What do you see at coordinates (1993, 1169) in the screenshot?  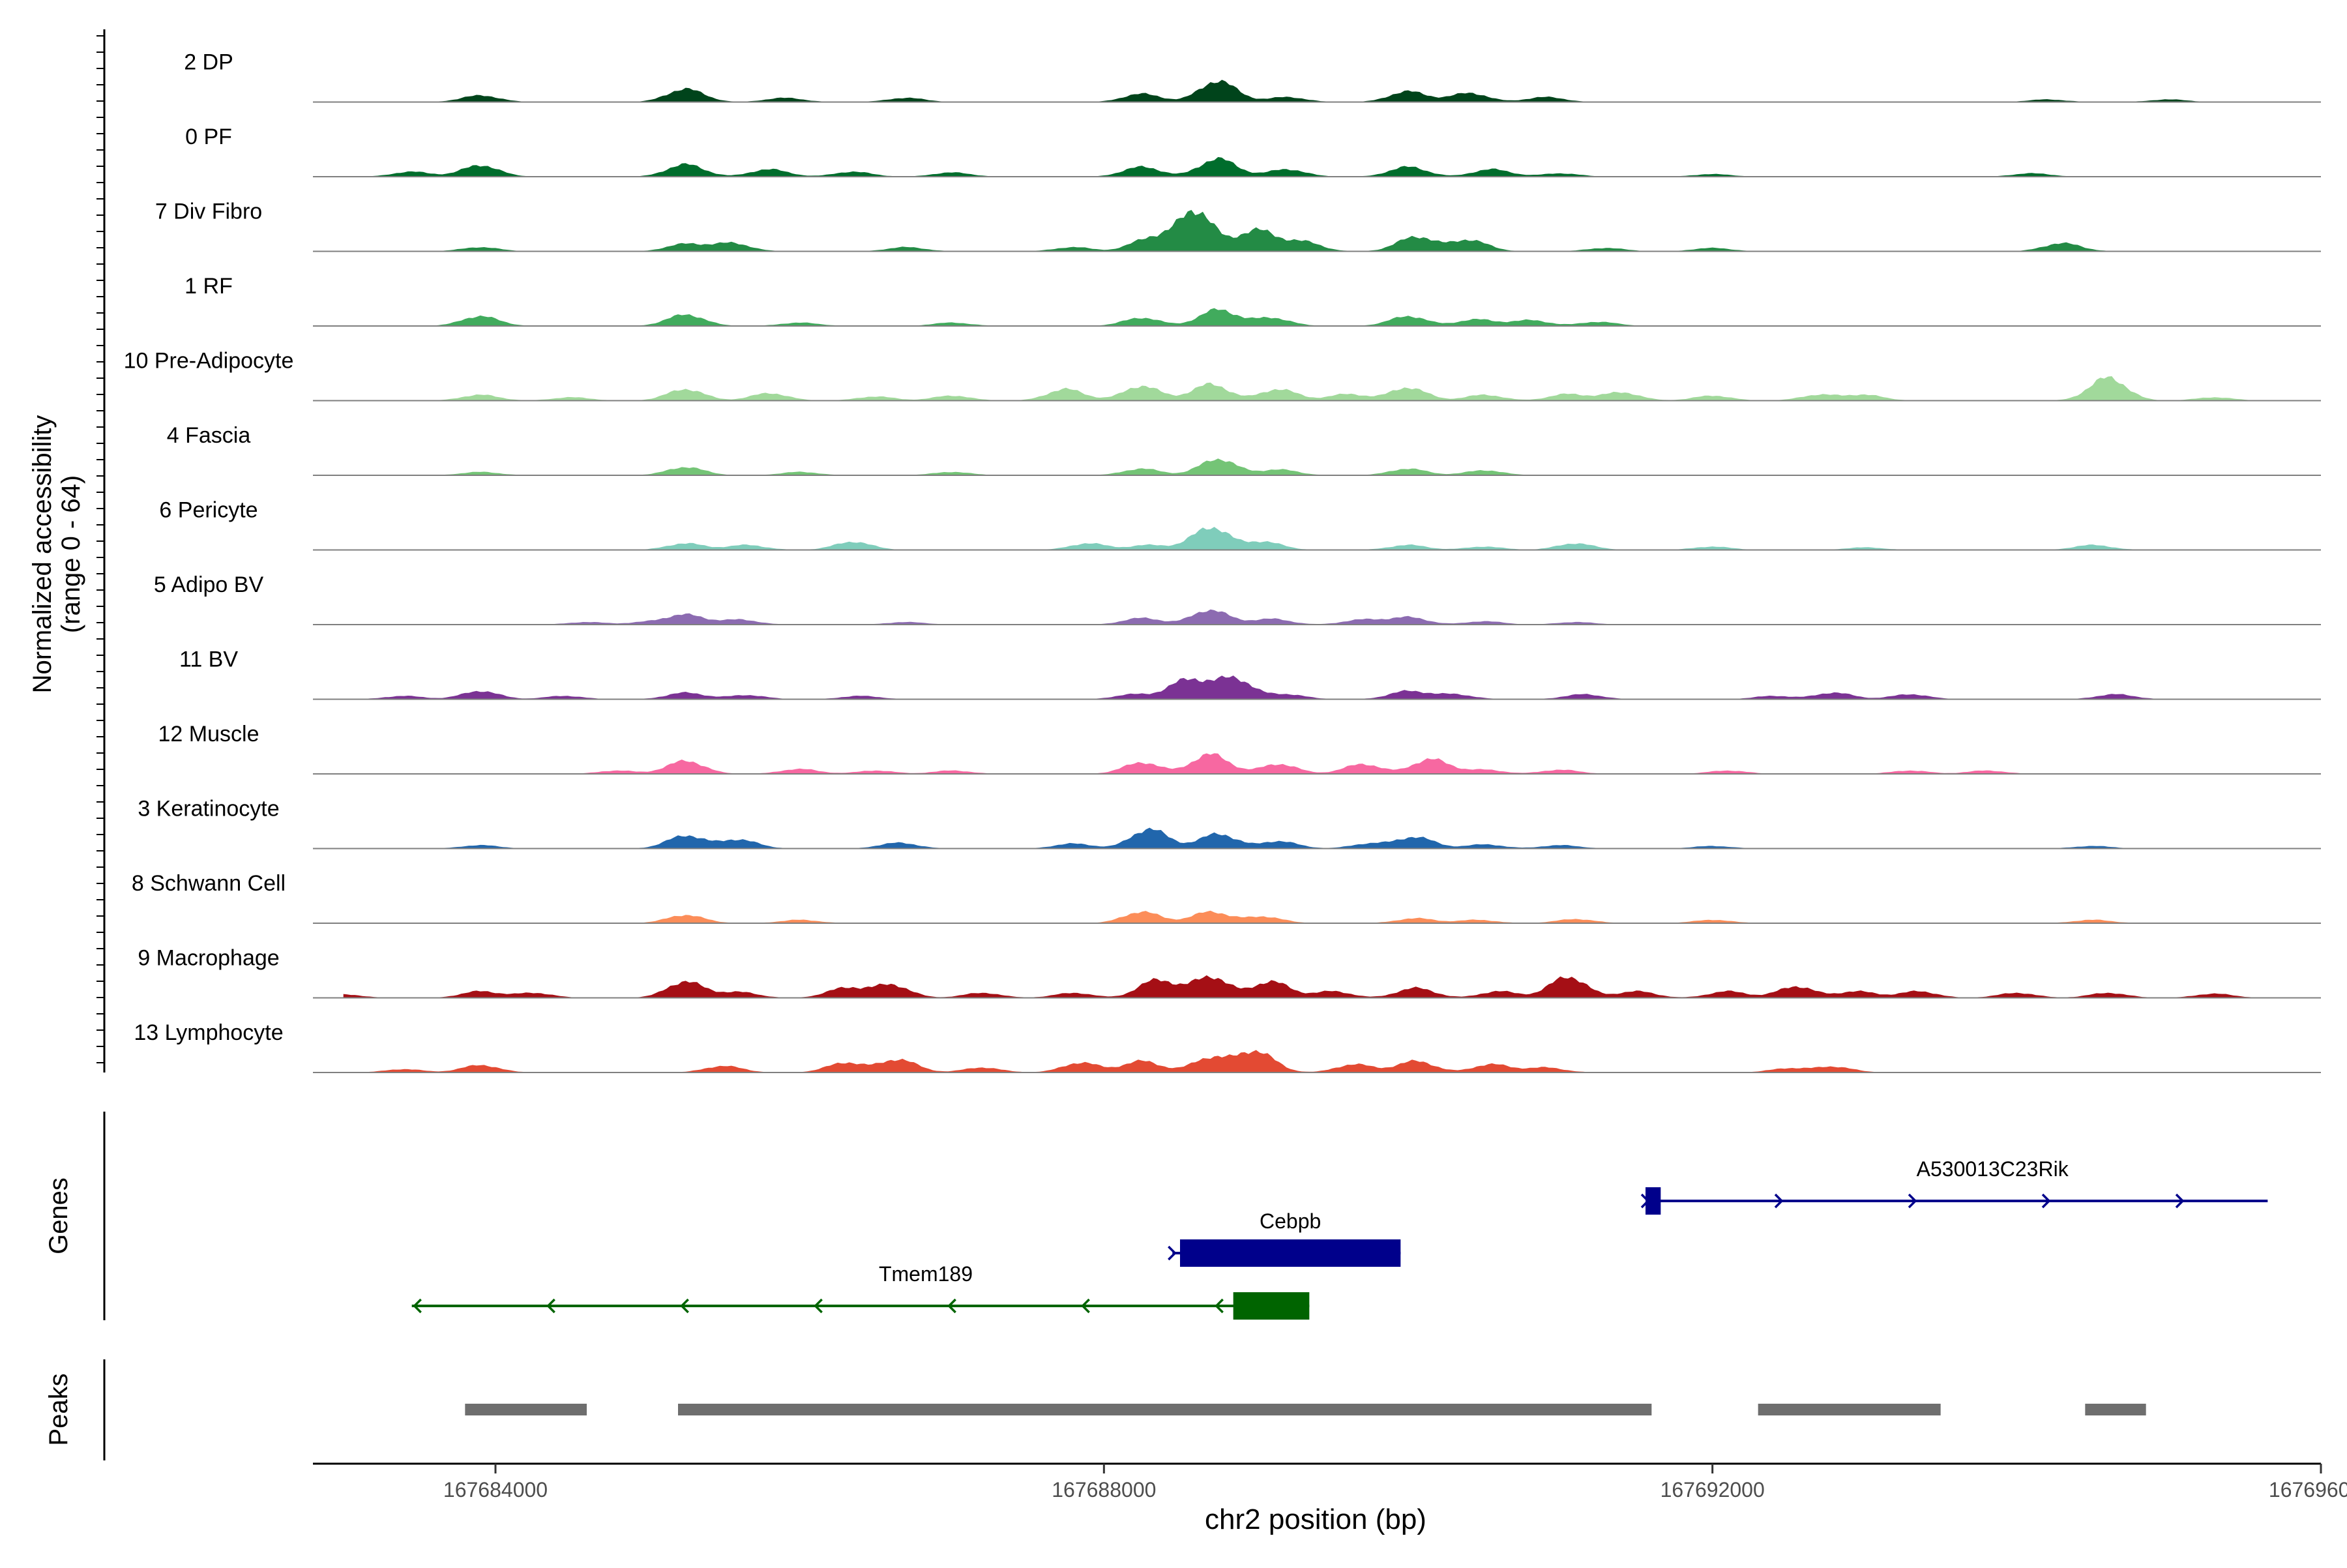 I see `gene-label: A530013C23Rik` at bounding box center [1993, 1169].